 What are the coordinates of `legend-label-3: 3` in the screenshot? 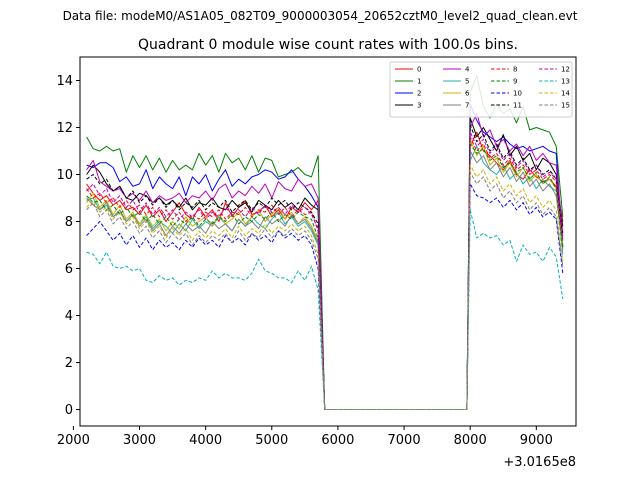 It's located at (419, 106).